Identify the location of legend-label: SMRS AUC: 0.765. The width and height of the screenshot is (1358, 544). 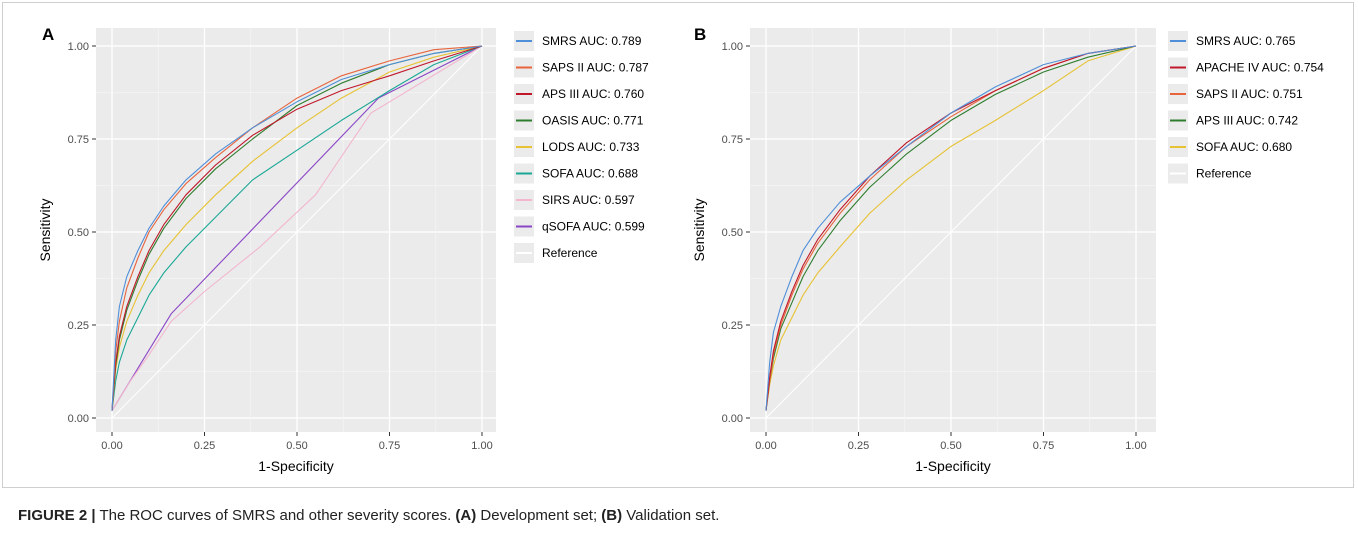
(1246, 41).